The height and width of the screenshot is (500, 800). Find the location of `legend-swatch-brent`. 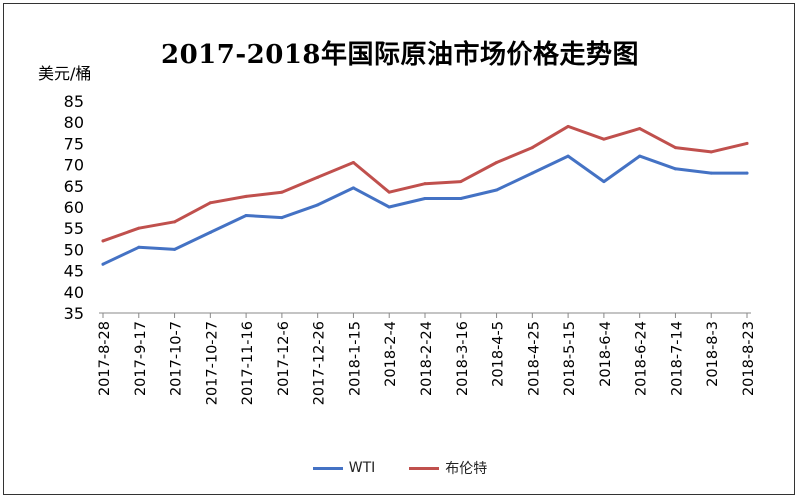

legend-swatch-brent is located at coordinates (424, 468).